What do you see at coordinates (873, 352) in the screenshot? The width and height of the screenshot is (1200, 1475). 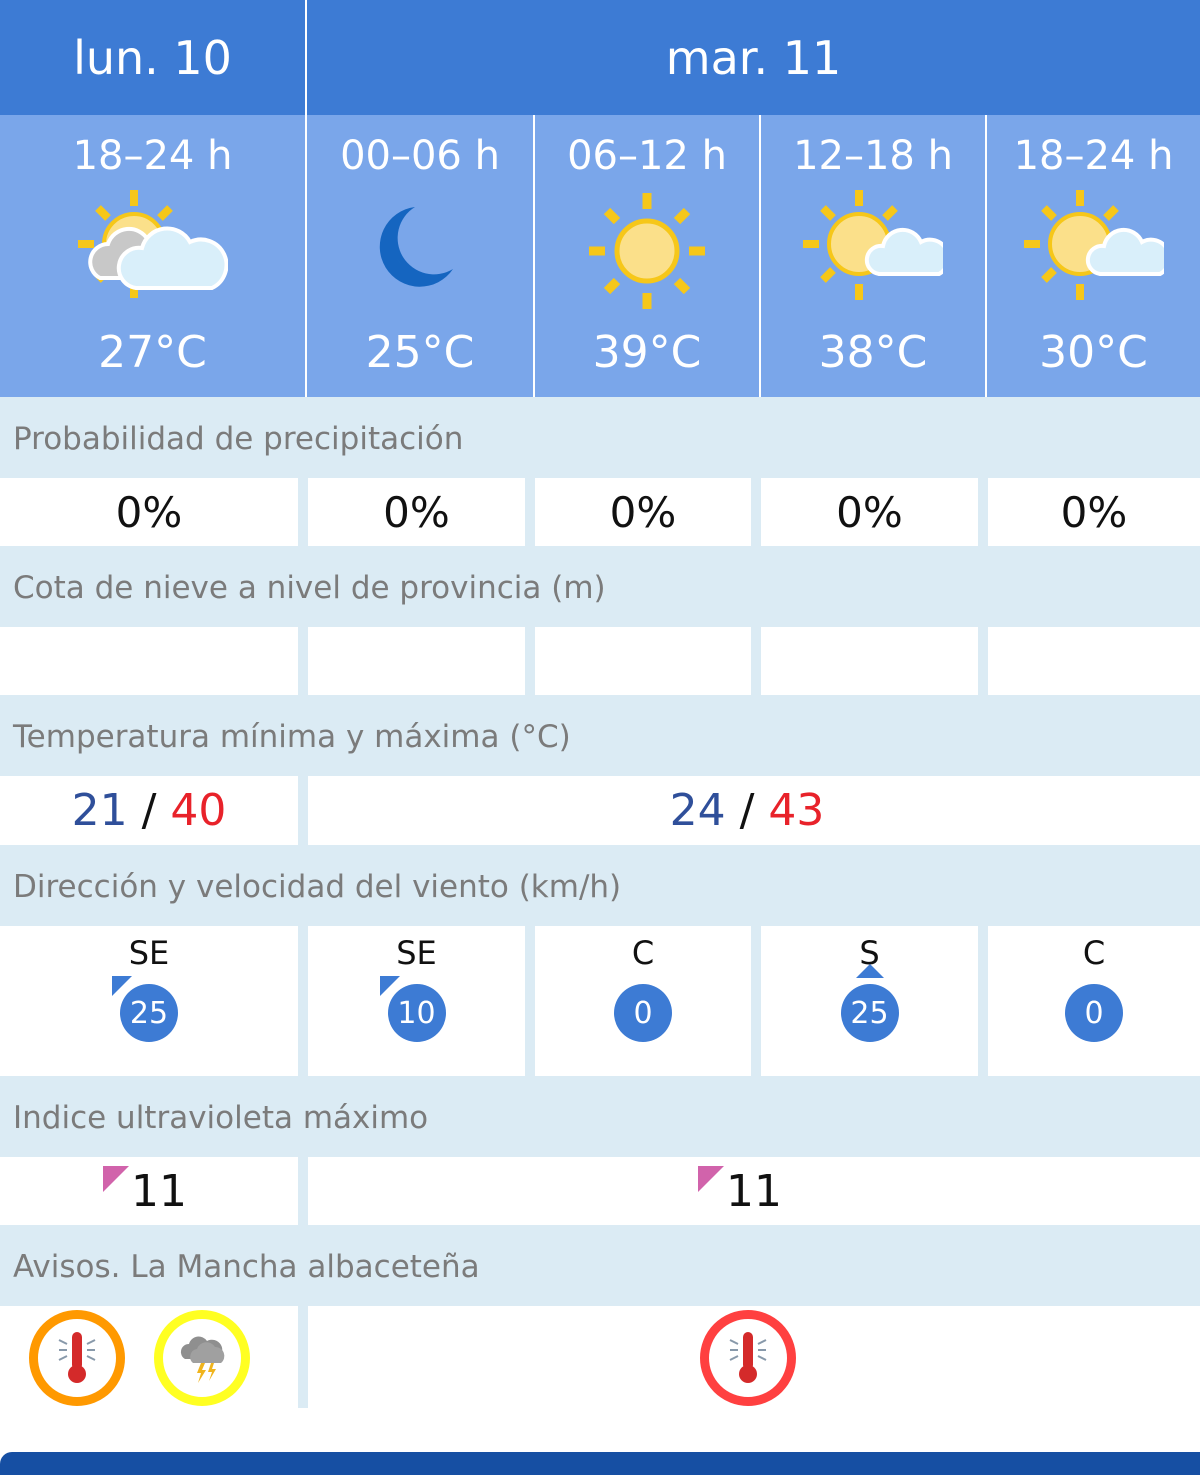 I see `period-temperature: 38°C` at bounding box center [873, 352].